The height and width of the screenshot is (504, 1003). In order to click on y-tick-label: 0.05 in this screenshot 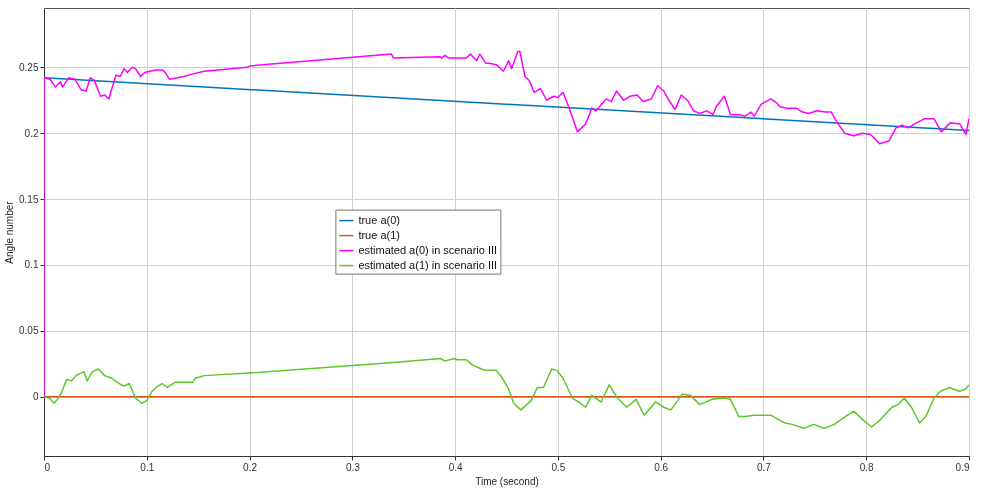, I will do `click(29, 331)`.